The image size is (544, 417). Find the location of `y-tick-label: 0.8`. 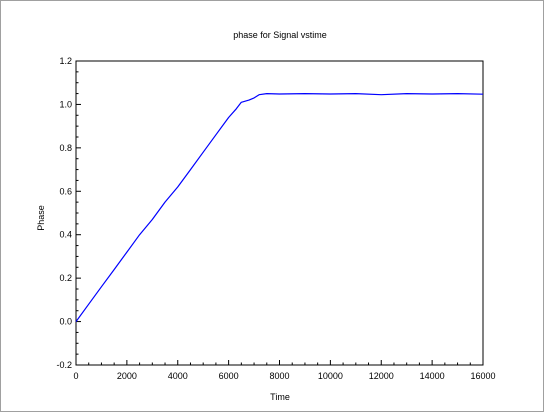

y-tick-label: 0.8 is located at coordinates (65, 148).